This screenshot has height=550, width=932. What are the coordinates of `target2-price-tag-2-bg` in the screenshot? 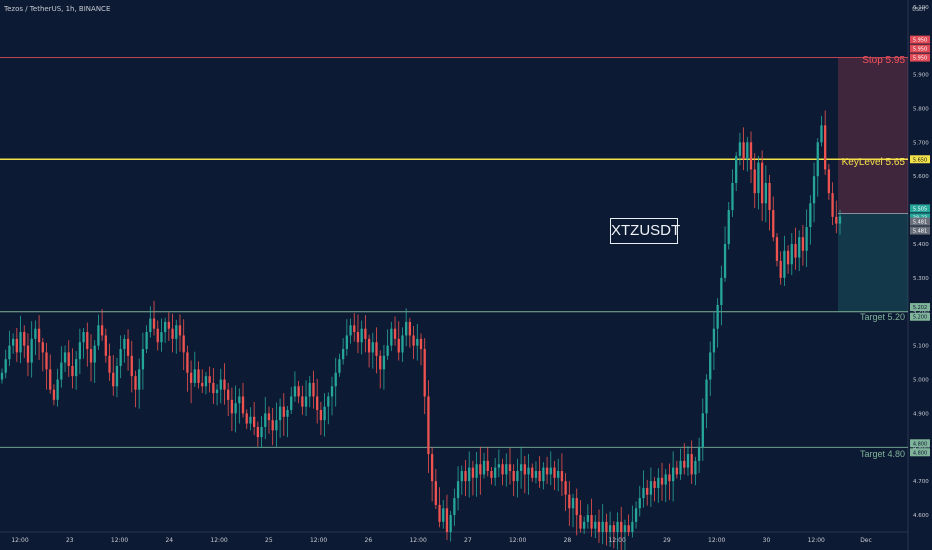 It's located at (920, 452).